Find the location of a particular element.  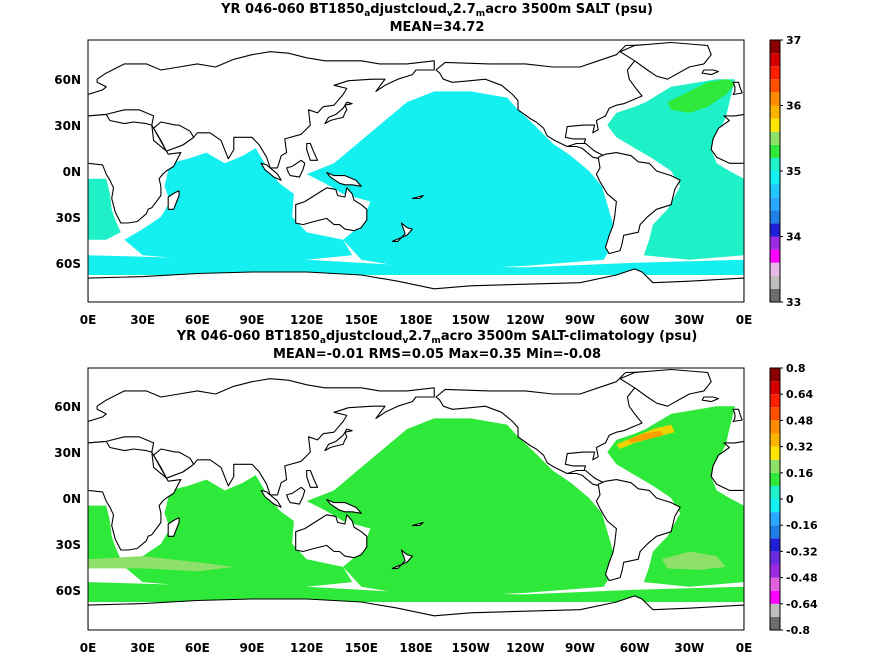

coastline-antarctica is located at coordinates (416, 612).